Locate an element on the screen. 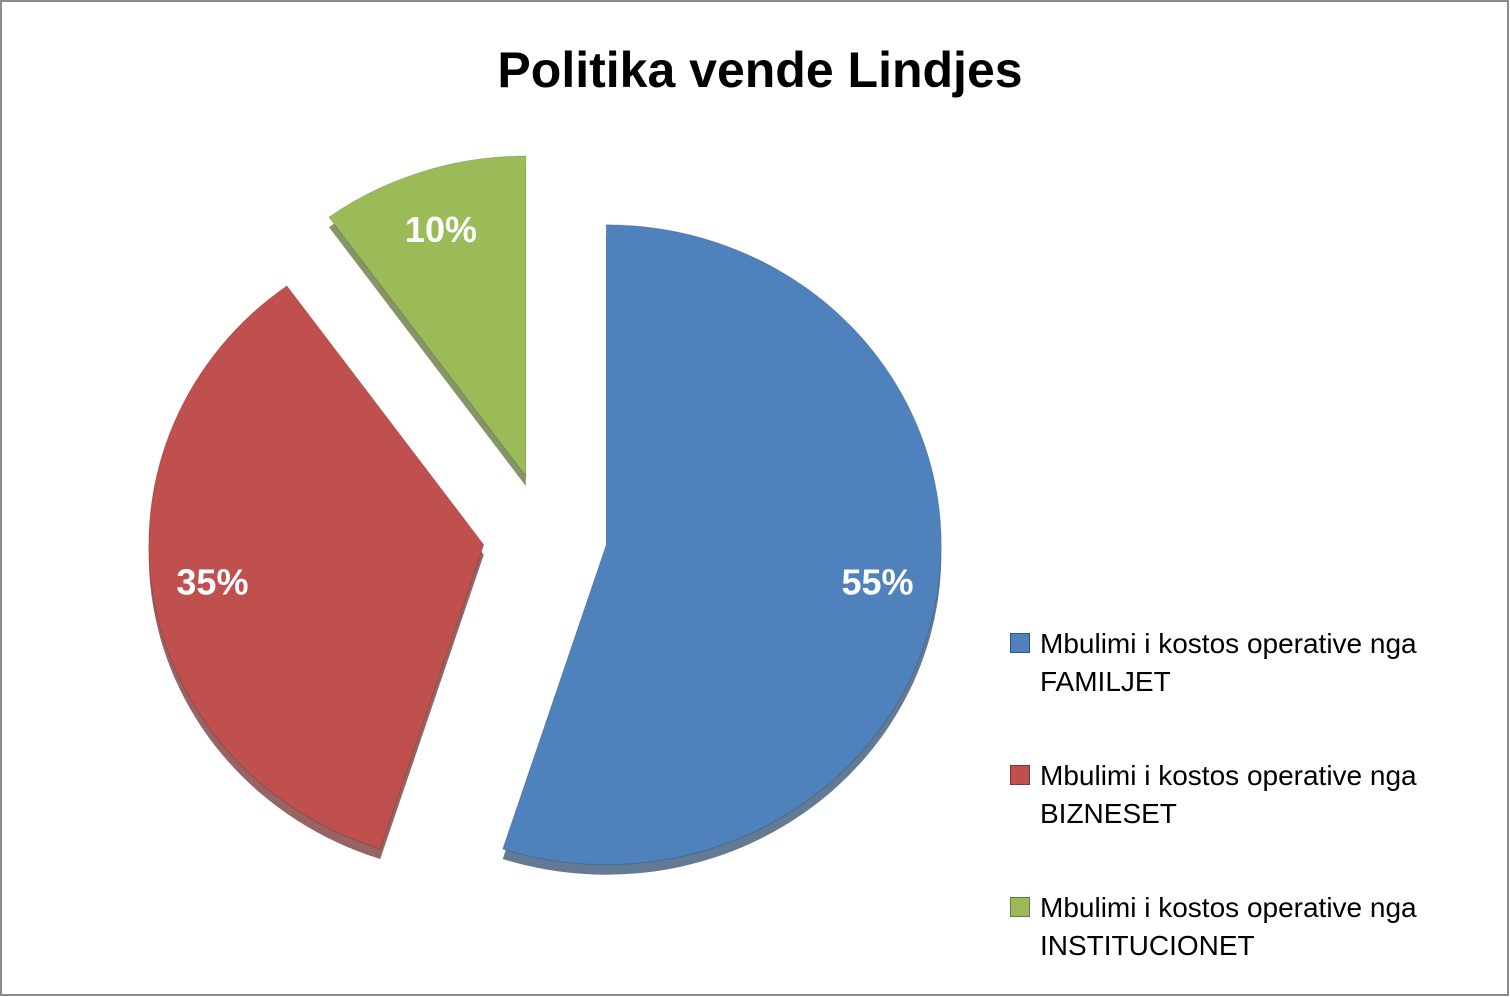  legend-item: Mbulimi i kostos operative nga FAMILJET is located at coordinates (1257, 691).